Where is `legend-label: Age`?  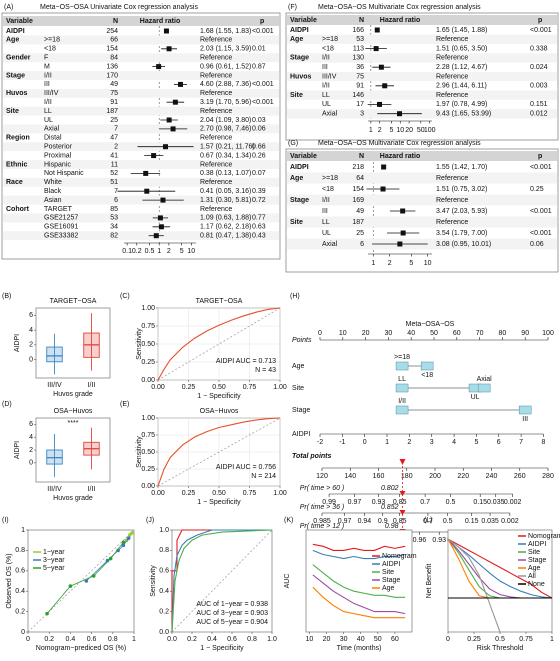 legend-label: Age is located at coordinates (388, 588).